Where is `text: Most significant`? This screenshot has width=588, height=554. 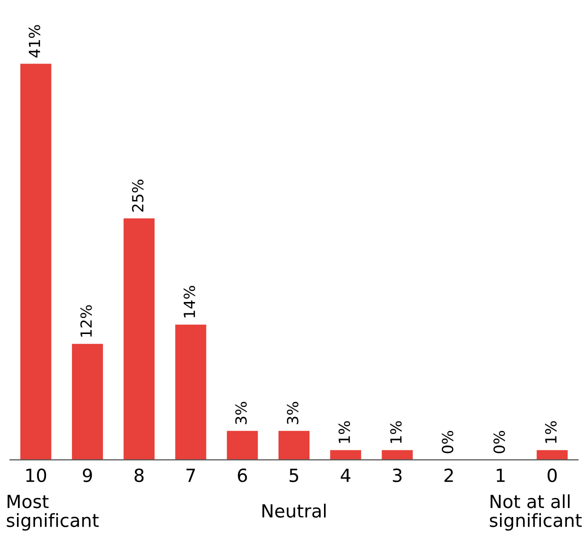
text: Most significant is located at coordinates (52, 512).